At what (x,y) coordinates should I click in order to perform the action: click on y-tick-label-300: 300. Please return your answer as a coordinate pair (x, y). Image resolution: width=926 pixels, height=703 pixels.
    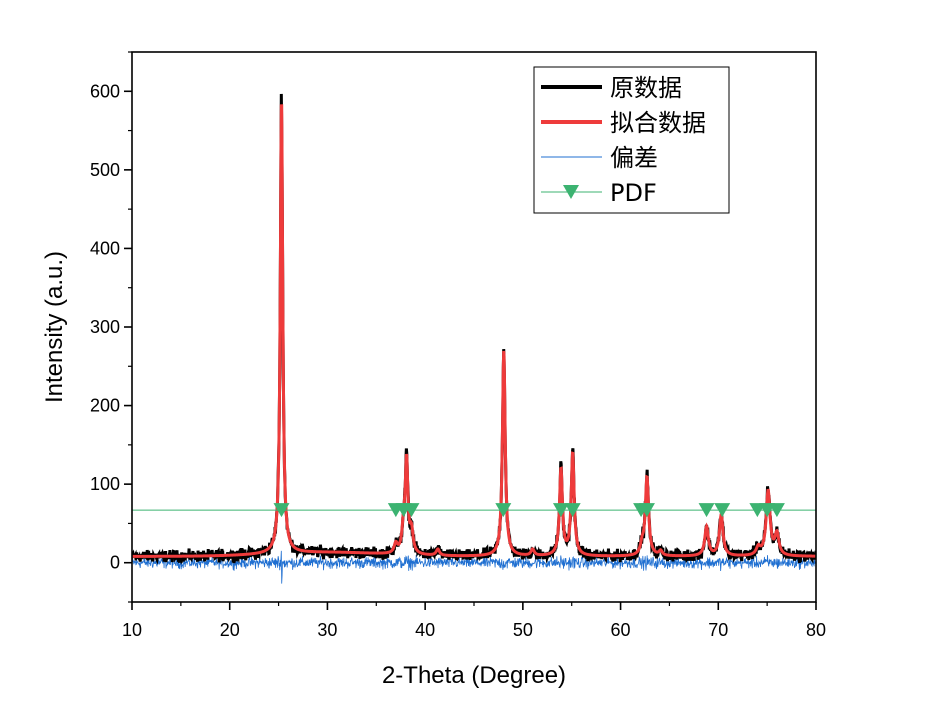
    Looking at the image, I should click on (105, 327).